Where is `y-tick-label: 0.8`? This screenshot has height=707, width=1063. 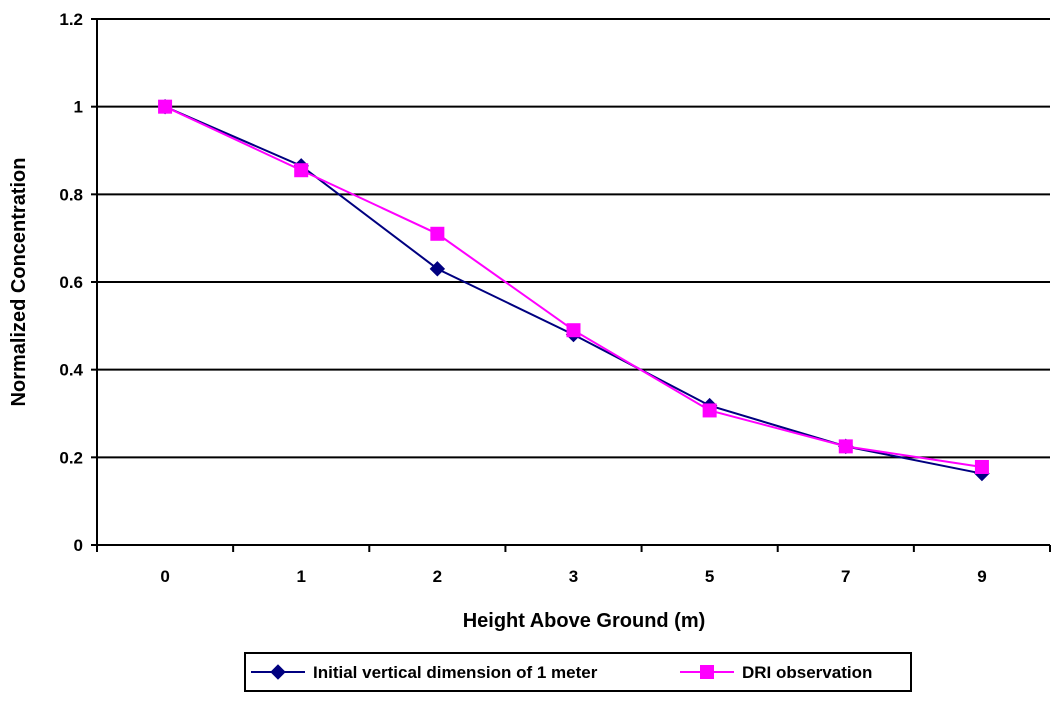
y-tick-label: 0.8 is located at coordinates (71, 194).